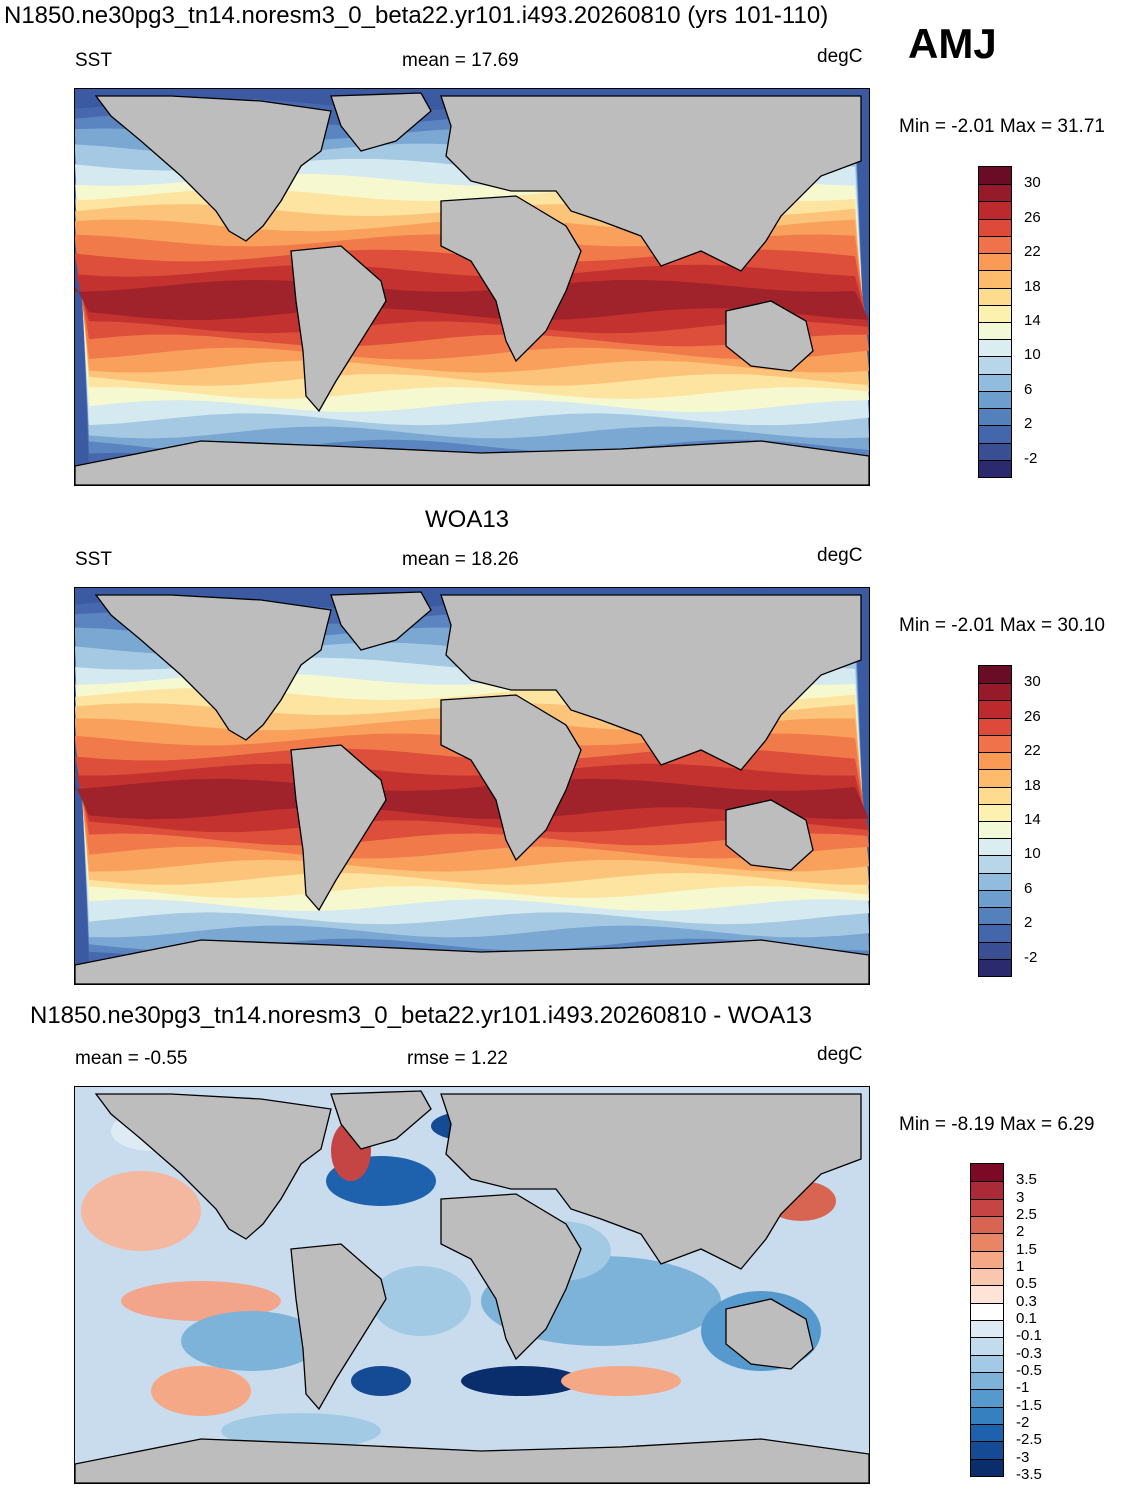 The height and width of the screenshot is (1490, 1127). Describe the element at coordinates (1029, 1353) in the screenshot. I see `colorbar-tick-label: -0.3` at that location.